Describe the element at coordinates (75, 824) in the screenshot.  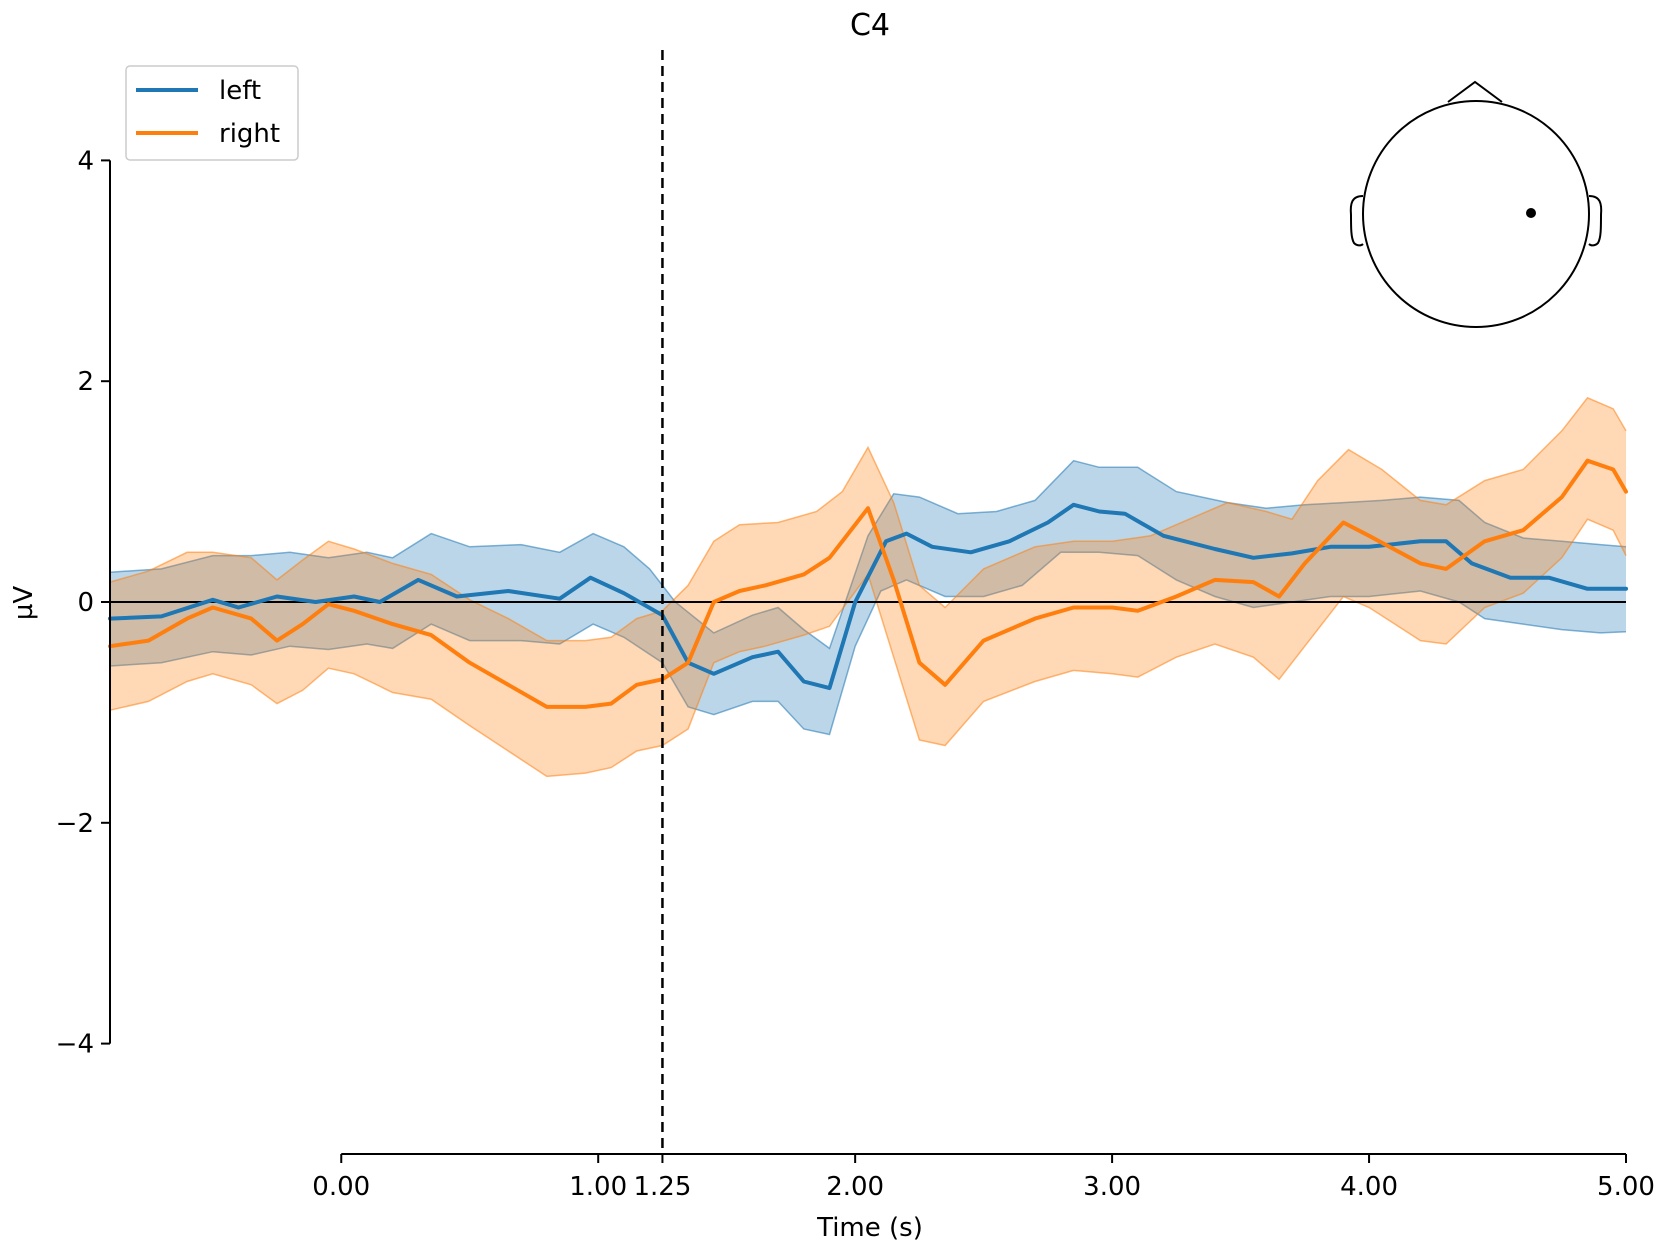
I see `y-tick-label: −2` at that location.